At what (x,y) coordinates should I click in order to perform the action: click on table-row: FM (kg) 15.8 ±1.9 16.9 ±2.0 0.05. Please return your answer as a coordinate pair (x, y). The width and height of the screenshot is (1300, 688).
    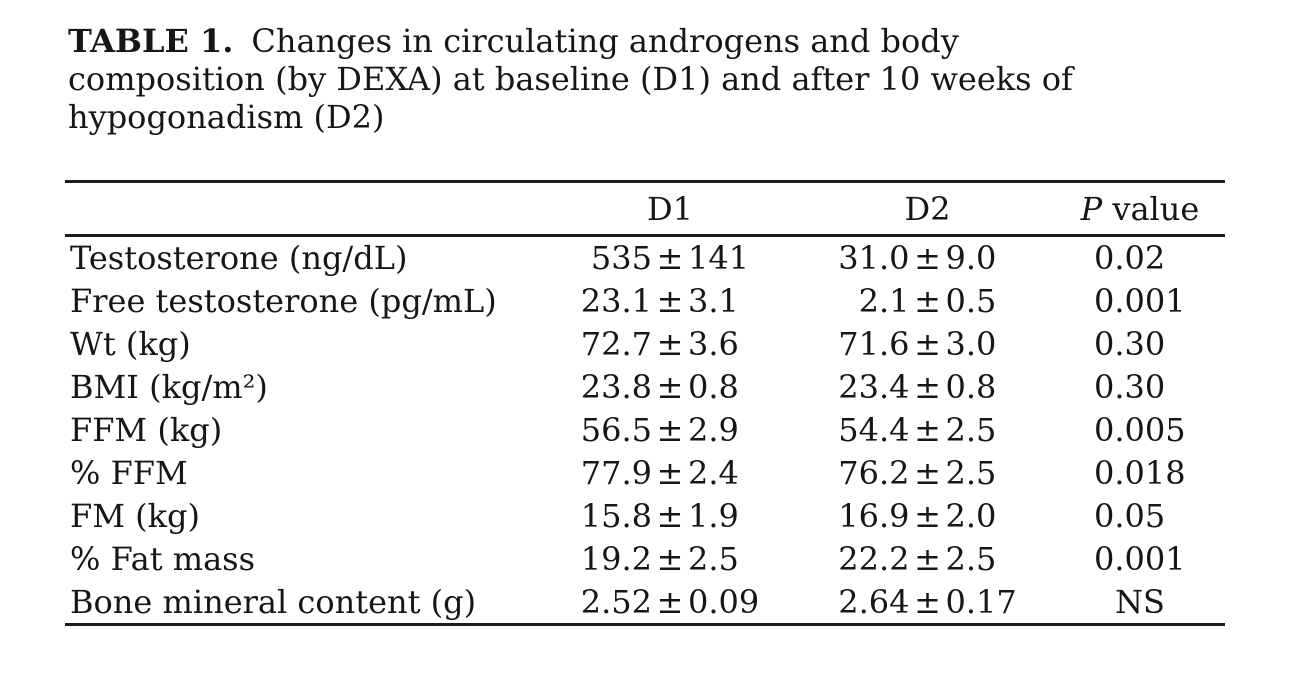
    Looking at the image, I should click on (645, 515).